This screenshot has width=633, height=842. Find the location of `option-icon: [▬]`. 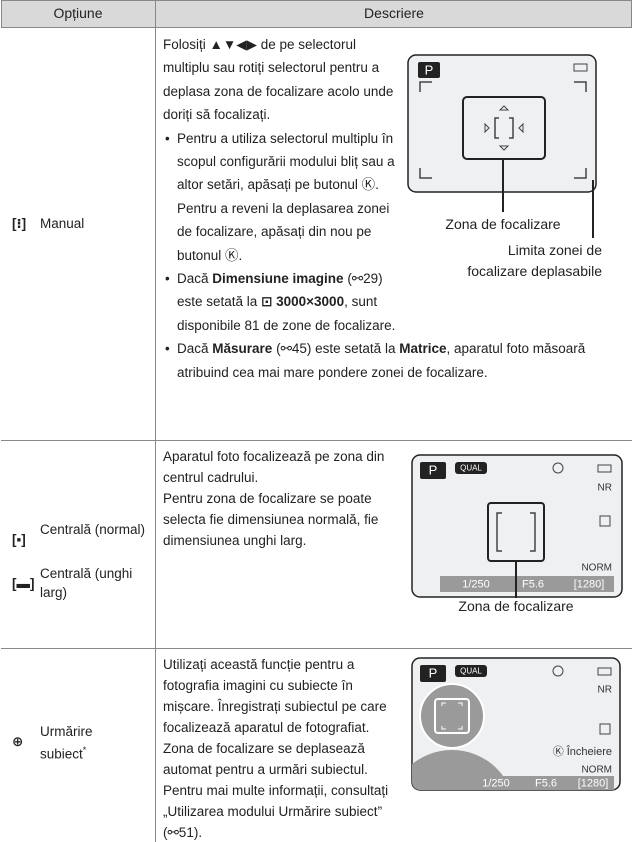

option-icon: [▬] is located at coordinates (23, 583).